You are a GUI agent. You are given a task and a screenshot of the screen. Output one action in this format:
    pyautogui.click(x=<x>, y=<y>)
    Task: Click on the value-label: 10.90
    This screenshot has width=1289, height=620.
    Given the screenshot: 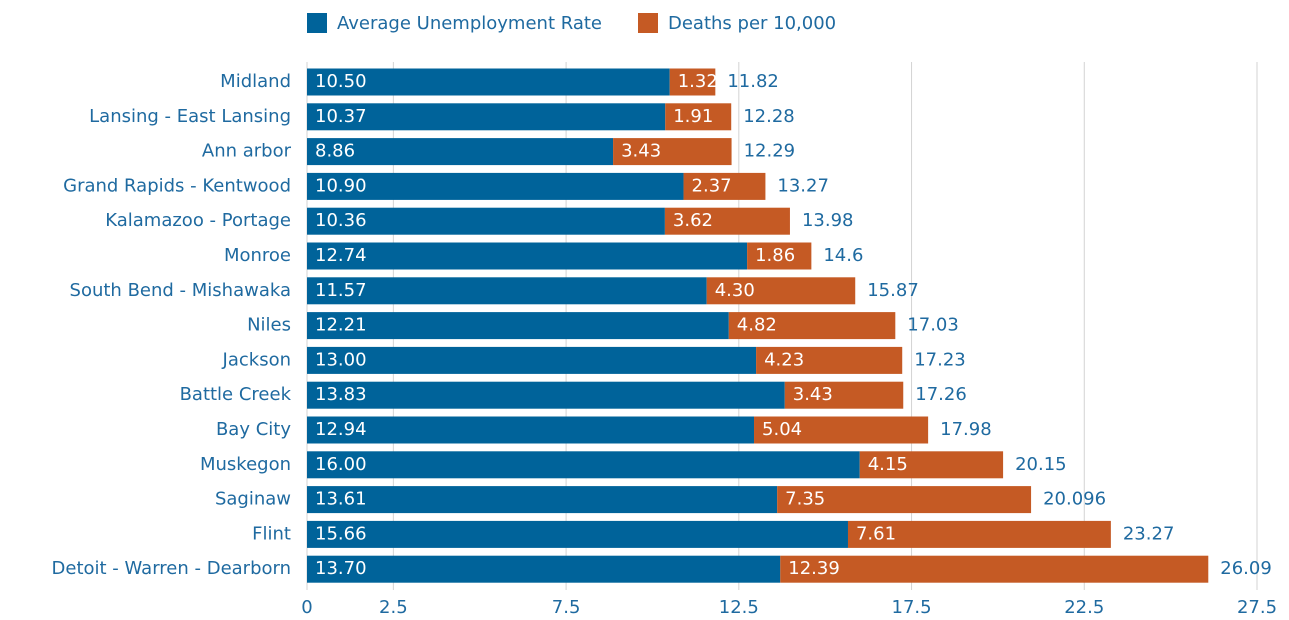 What is the action you would take?
    pyautogui.click(x=341, y=185)
    